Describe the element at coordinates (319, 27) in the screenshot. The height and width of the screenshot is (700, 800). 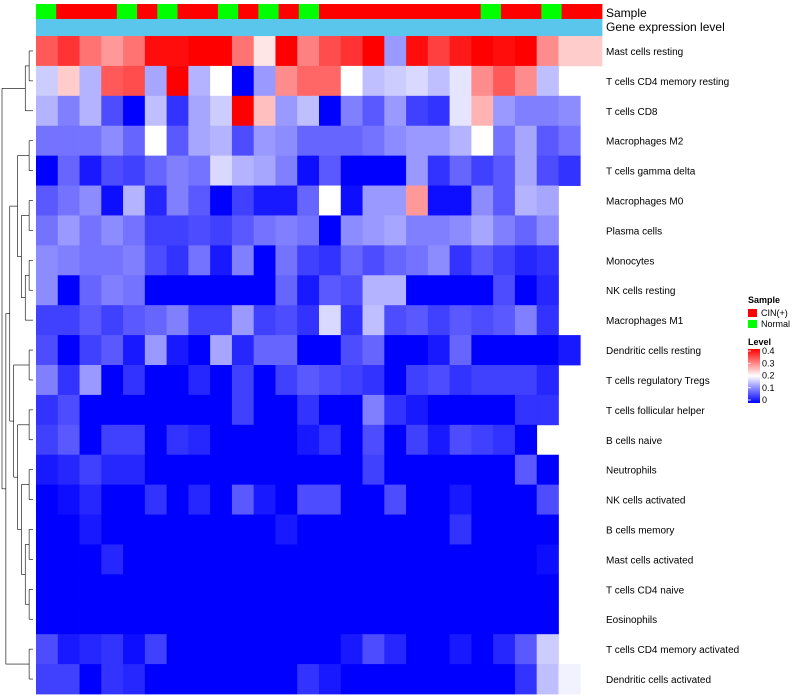
I see `expression-annotation-bar` at that location.